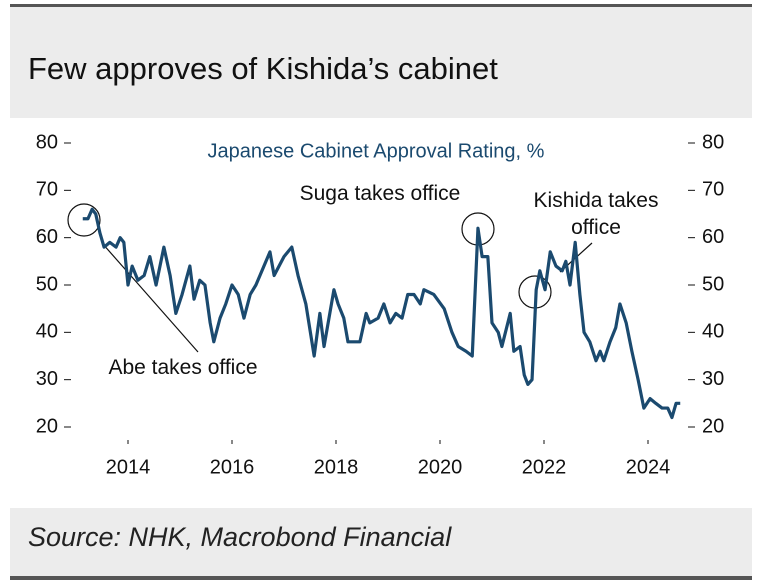 This screenshot has width=760, height=587. What do you see at coordinates (150, 297) in the screenshot?
I see `abe-leader` at bounding box center [150, 297].